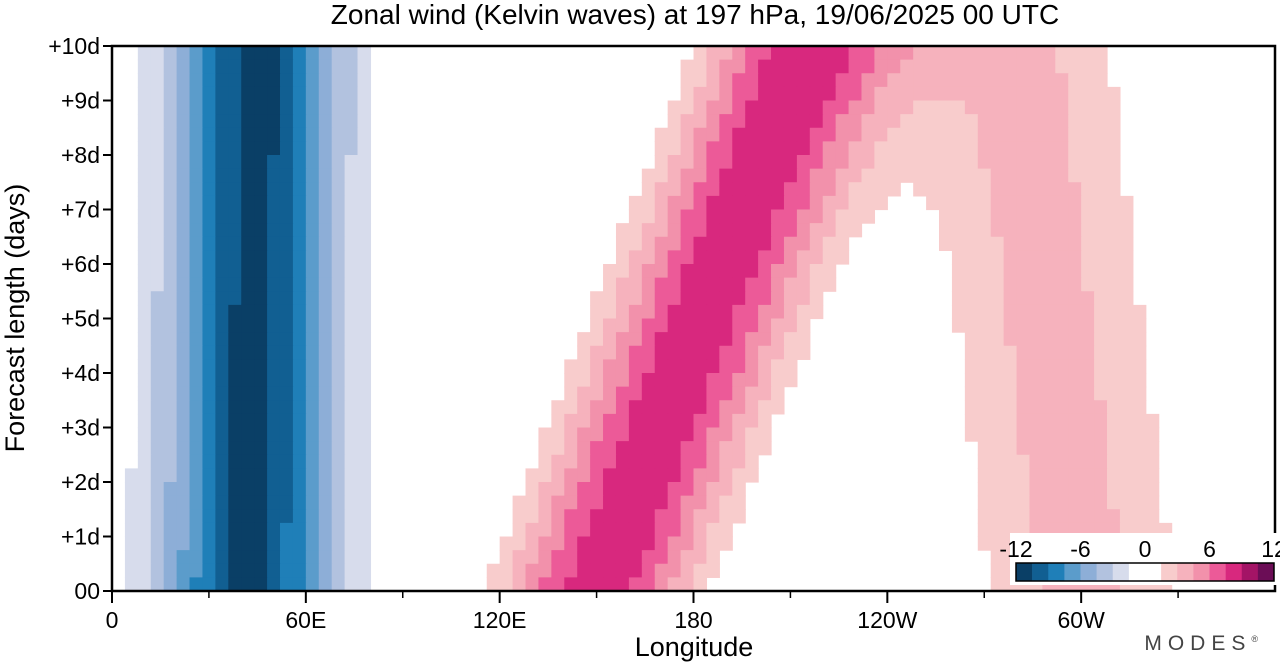 Image resolution: width=1280 pixels, height=664 pixels. Describe the element at coordinates (1139, 559) in the screenshot. I see `colorbar-legend: -12-60612` at that location.